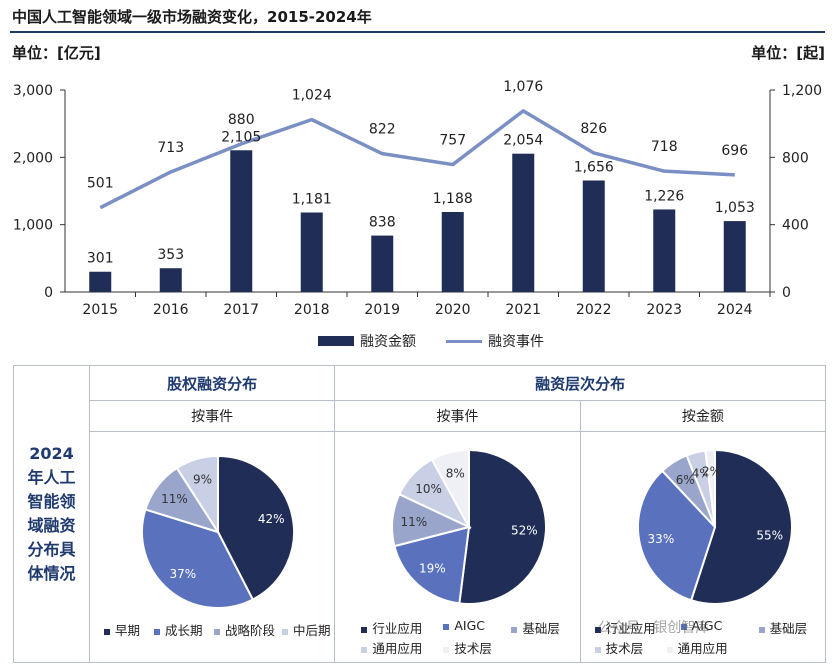 Image resolution: width=835 pixels, height=664 pixels. I want to click on left-tick-label: 2,000, so click(33, 158).